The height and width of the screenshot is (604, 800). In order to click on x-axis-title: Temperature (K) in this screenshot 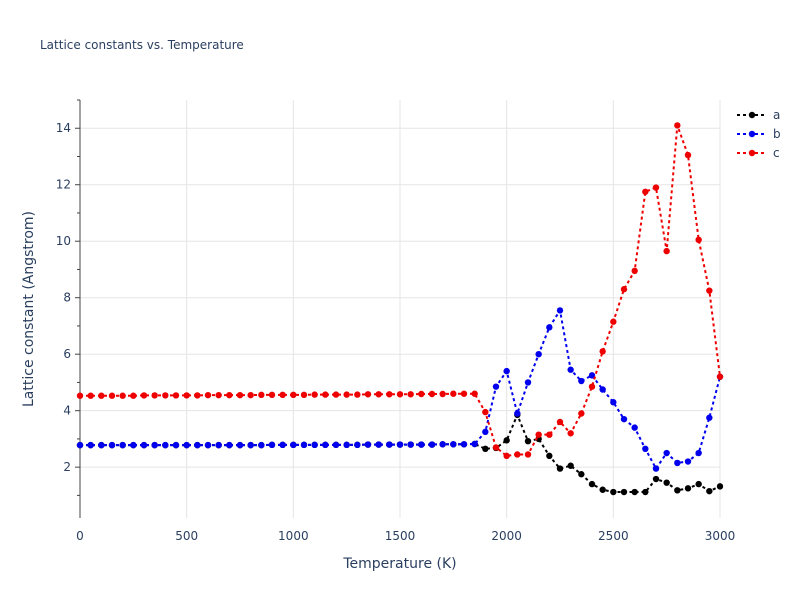, I will do `click(399, 564)`.